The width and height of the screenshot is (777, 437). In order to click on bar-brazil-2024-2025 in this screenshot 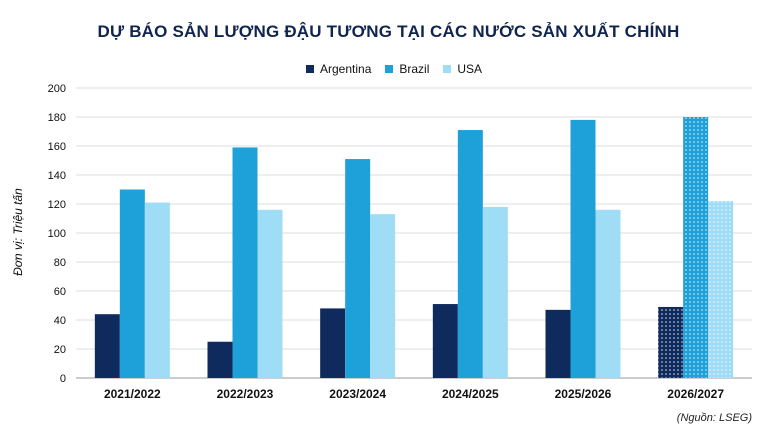, I will do `click(470, 254)`.